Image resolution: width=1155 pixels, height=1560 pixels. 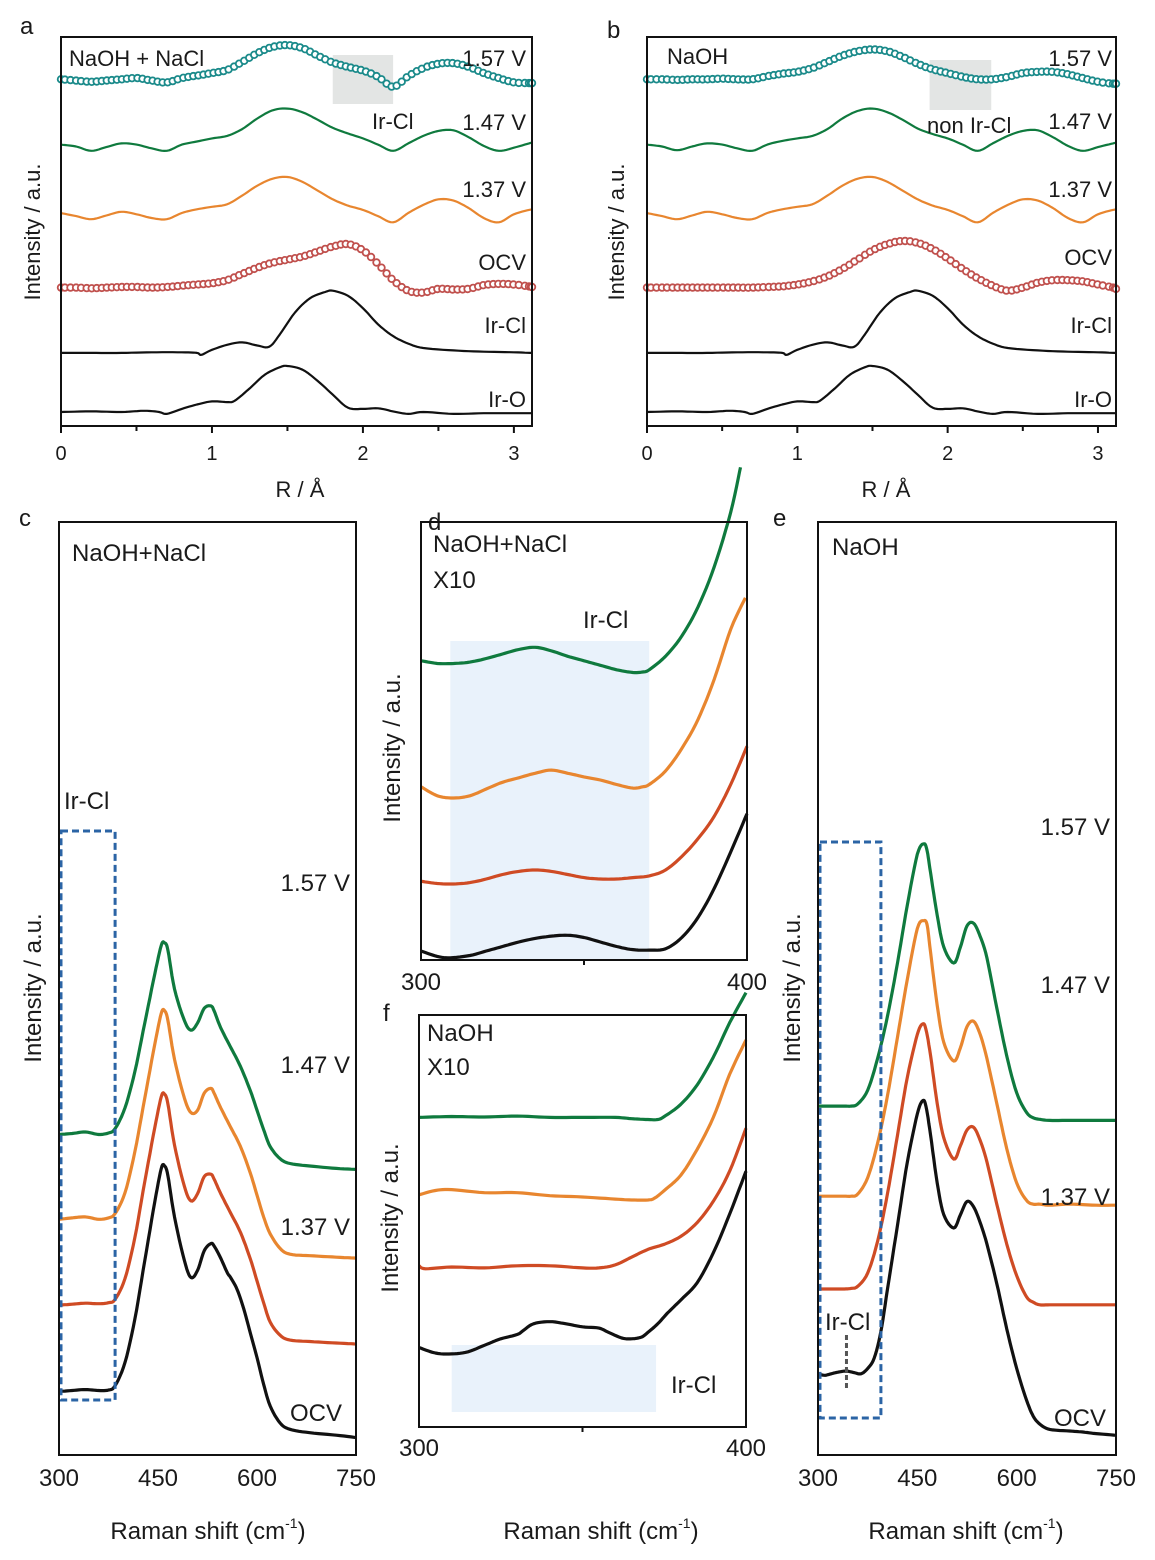 I want to click on x-tick-label-f: 300, so click(x=419, y=1448).